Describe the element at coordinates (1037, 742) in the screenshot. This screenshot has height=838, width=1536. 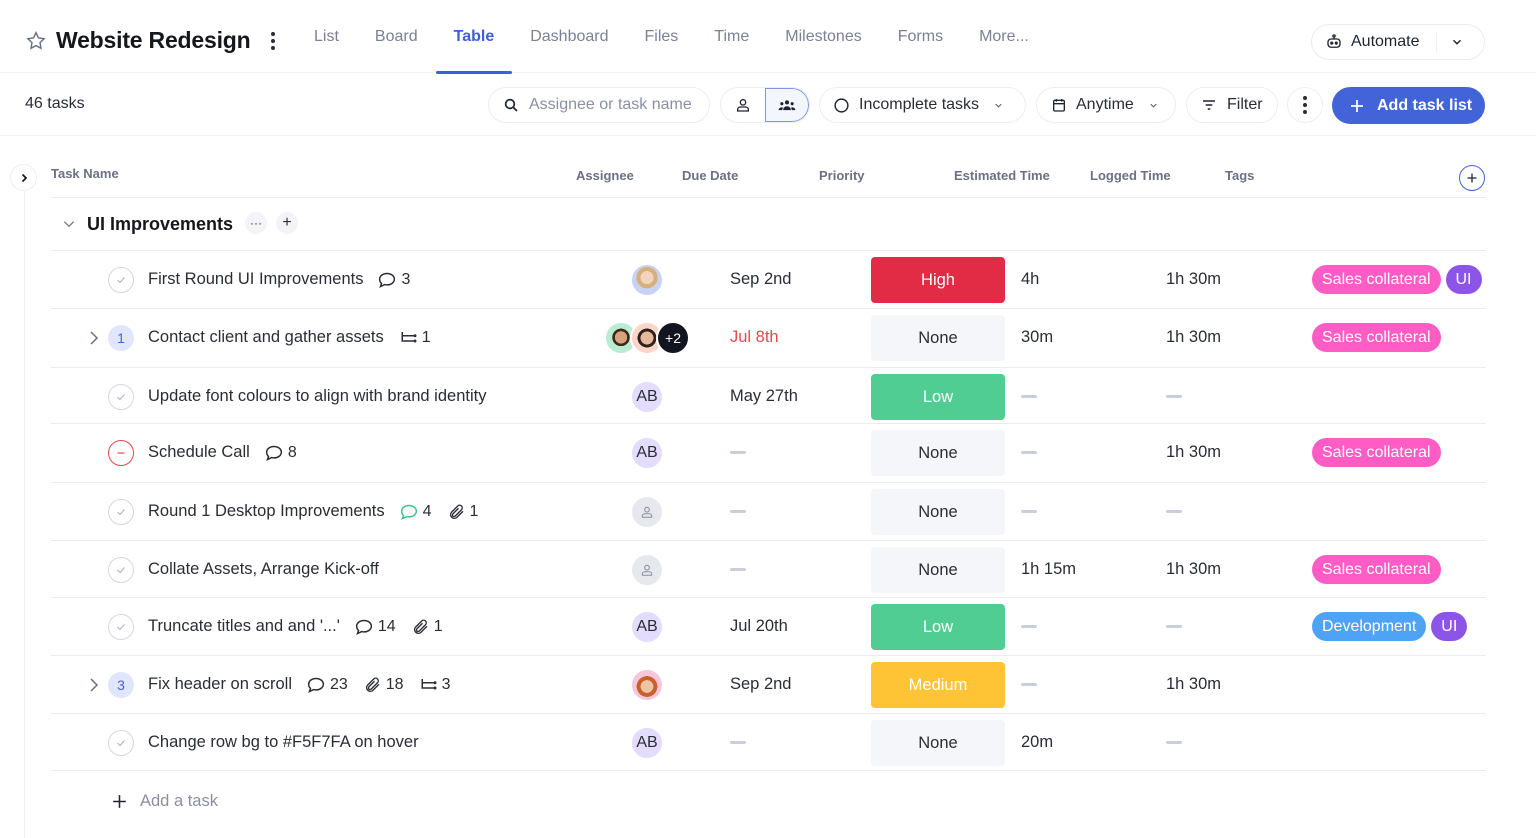
I see `estimated-time: 20m` at that location.